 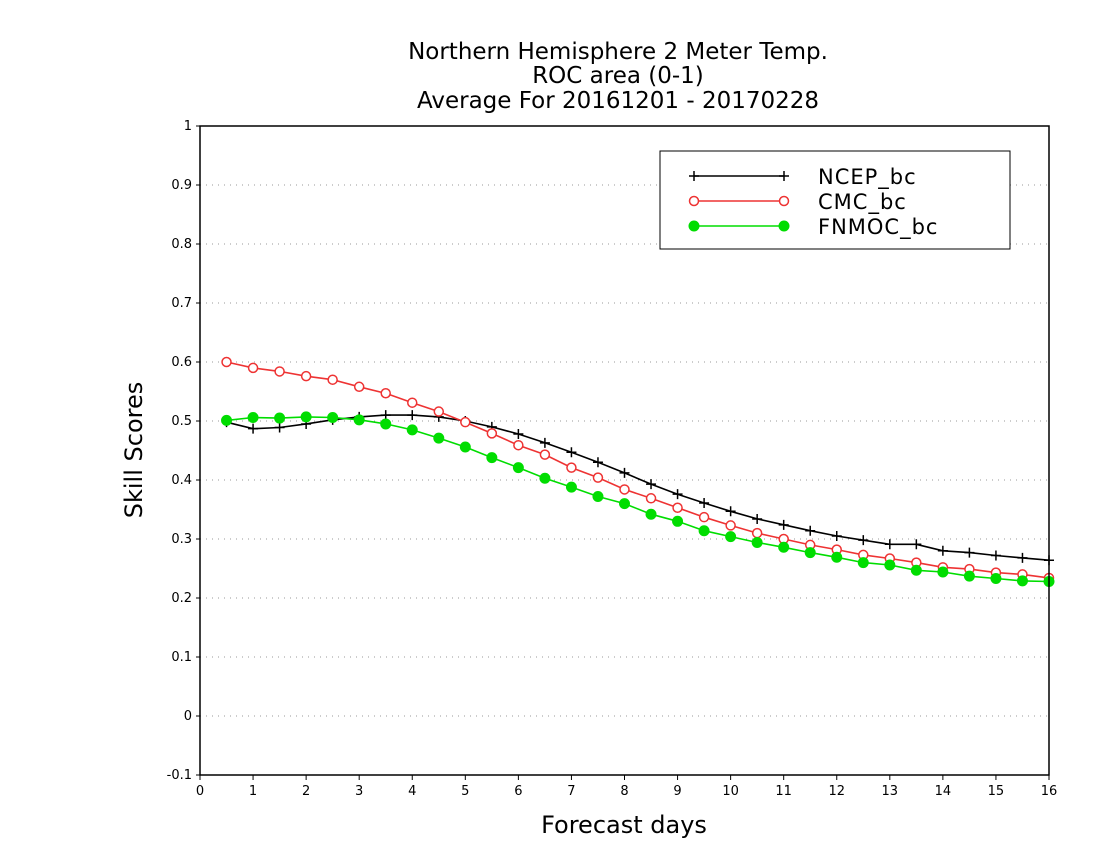 What do you see at coordinates (181, 244) in the screenshot?
I see `y-tick-label: 0.8` at bounding box center [181, 244].